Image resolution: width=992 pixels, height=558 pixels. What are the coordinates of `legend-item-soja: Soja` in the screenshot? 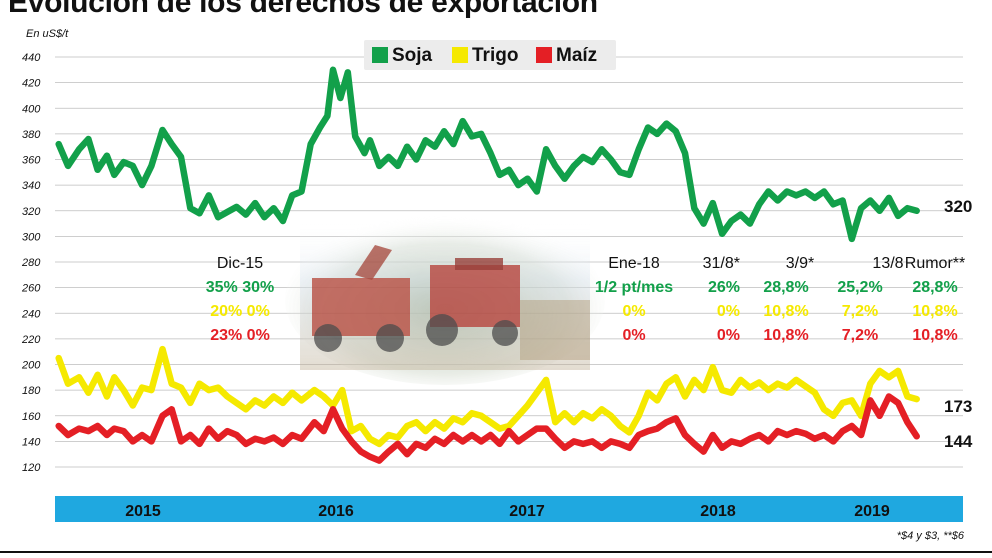 It's located at (402, 56).